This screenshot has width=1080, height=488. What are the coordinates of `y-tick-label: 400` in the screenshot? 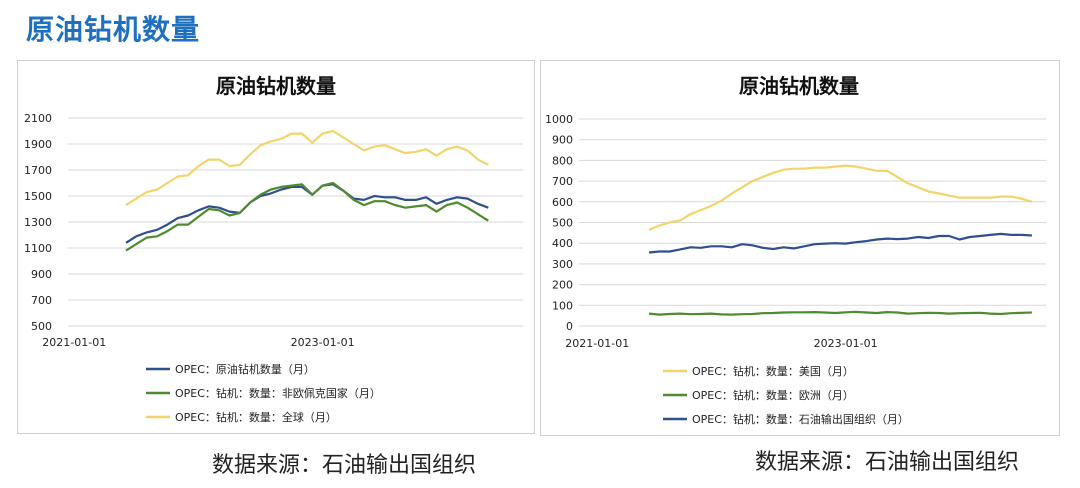 It's located at (562, 243).